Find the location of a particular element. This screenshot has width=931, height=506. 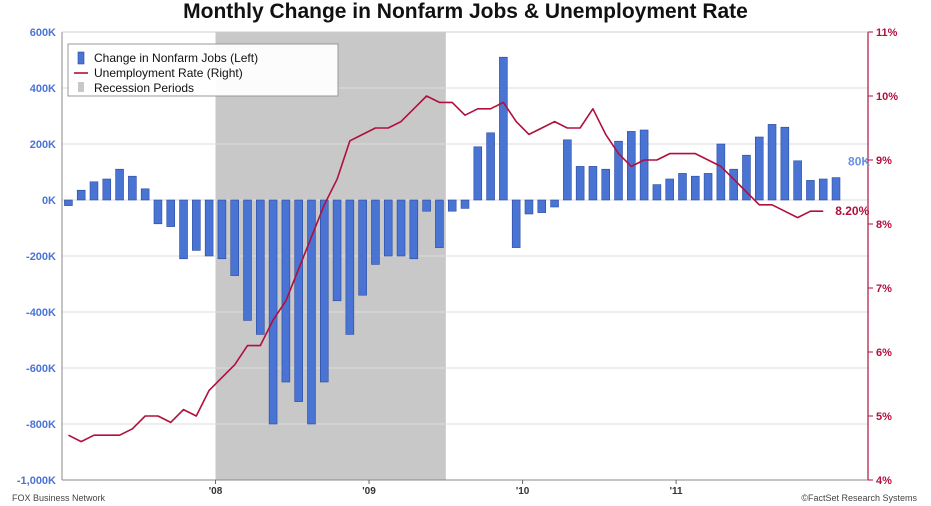

legend-recession-swatch is located at coordinates (81, 87).